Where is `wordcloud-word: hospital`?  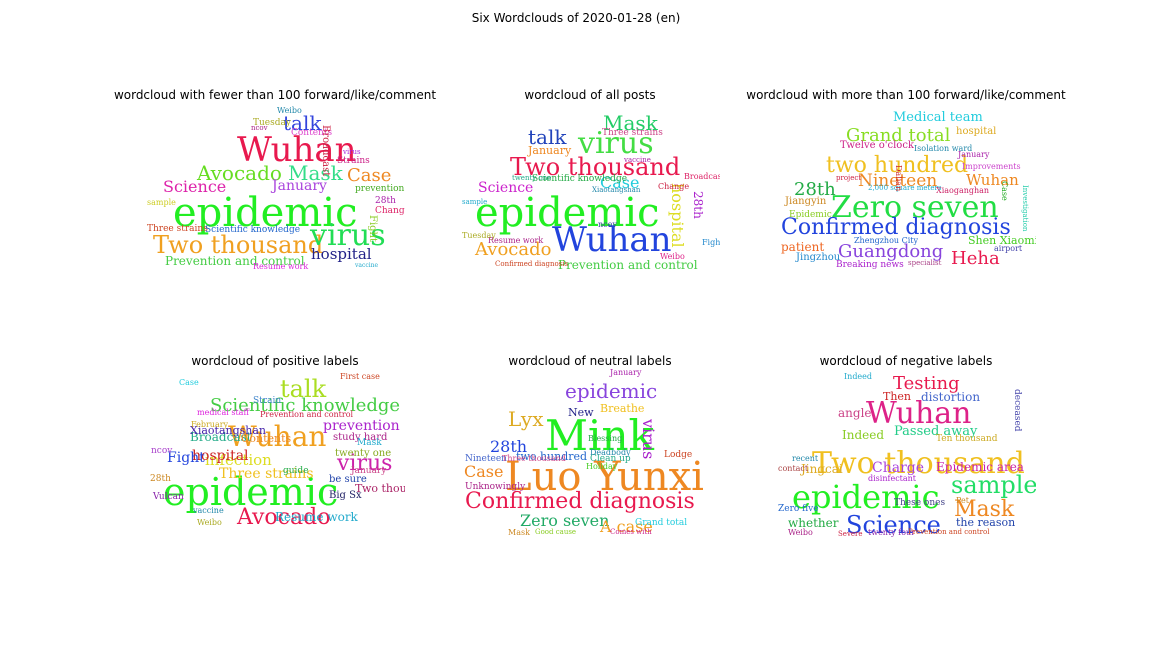
wordcloud-word: hospital is located at coordinates (341, 254).